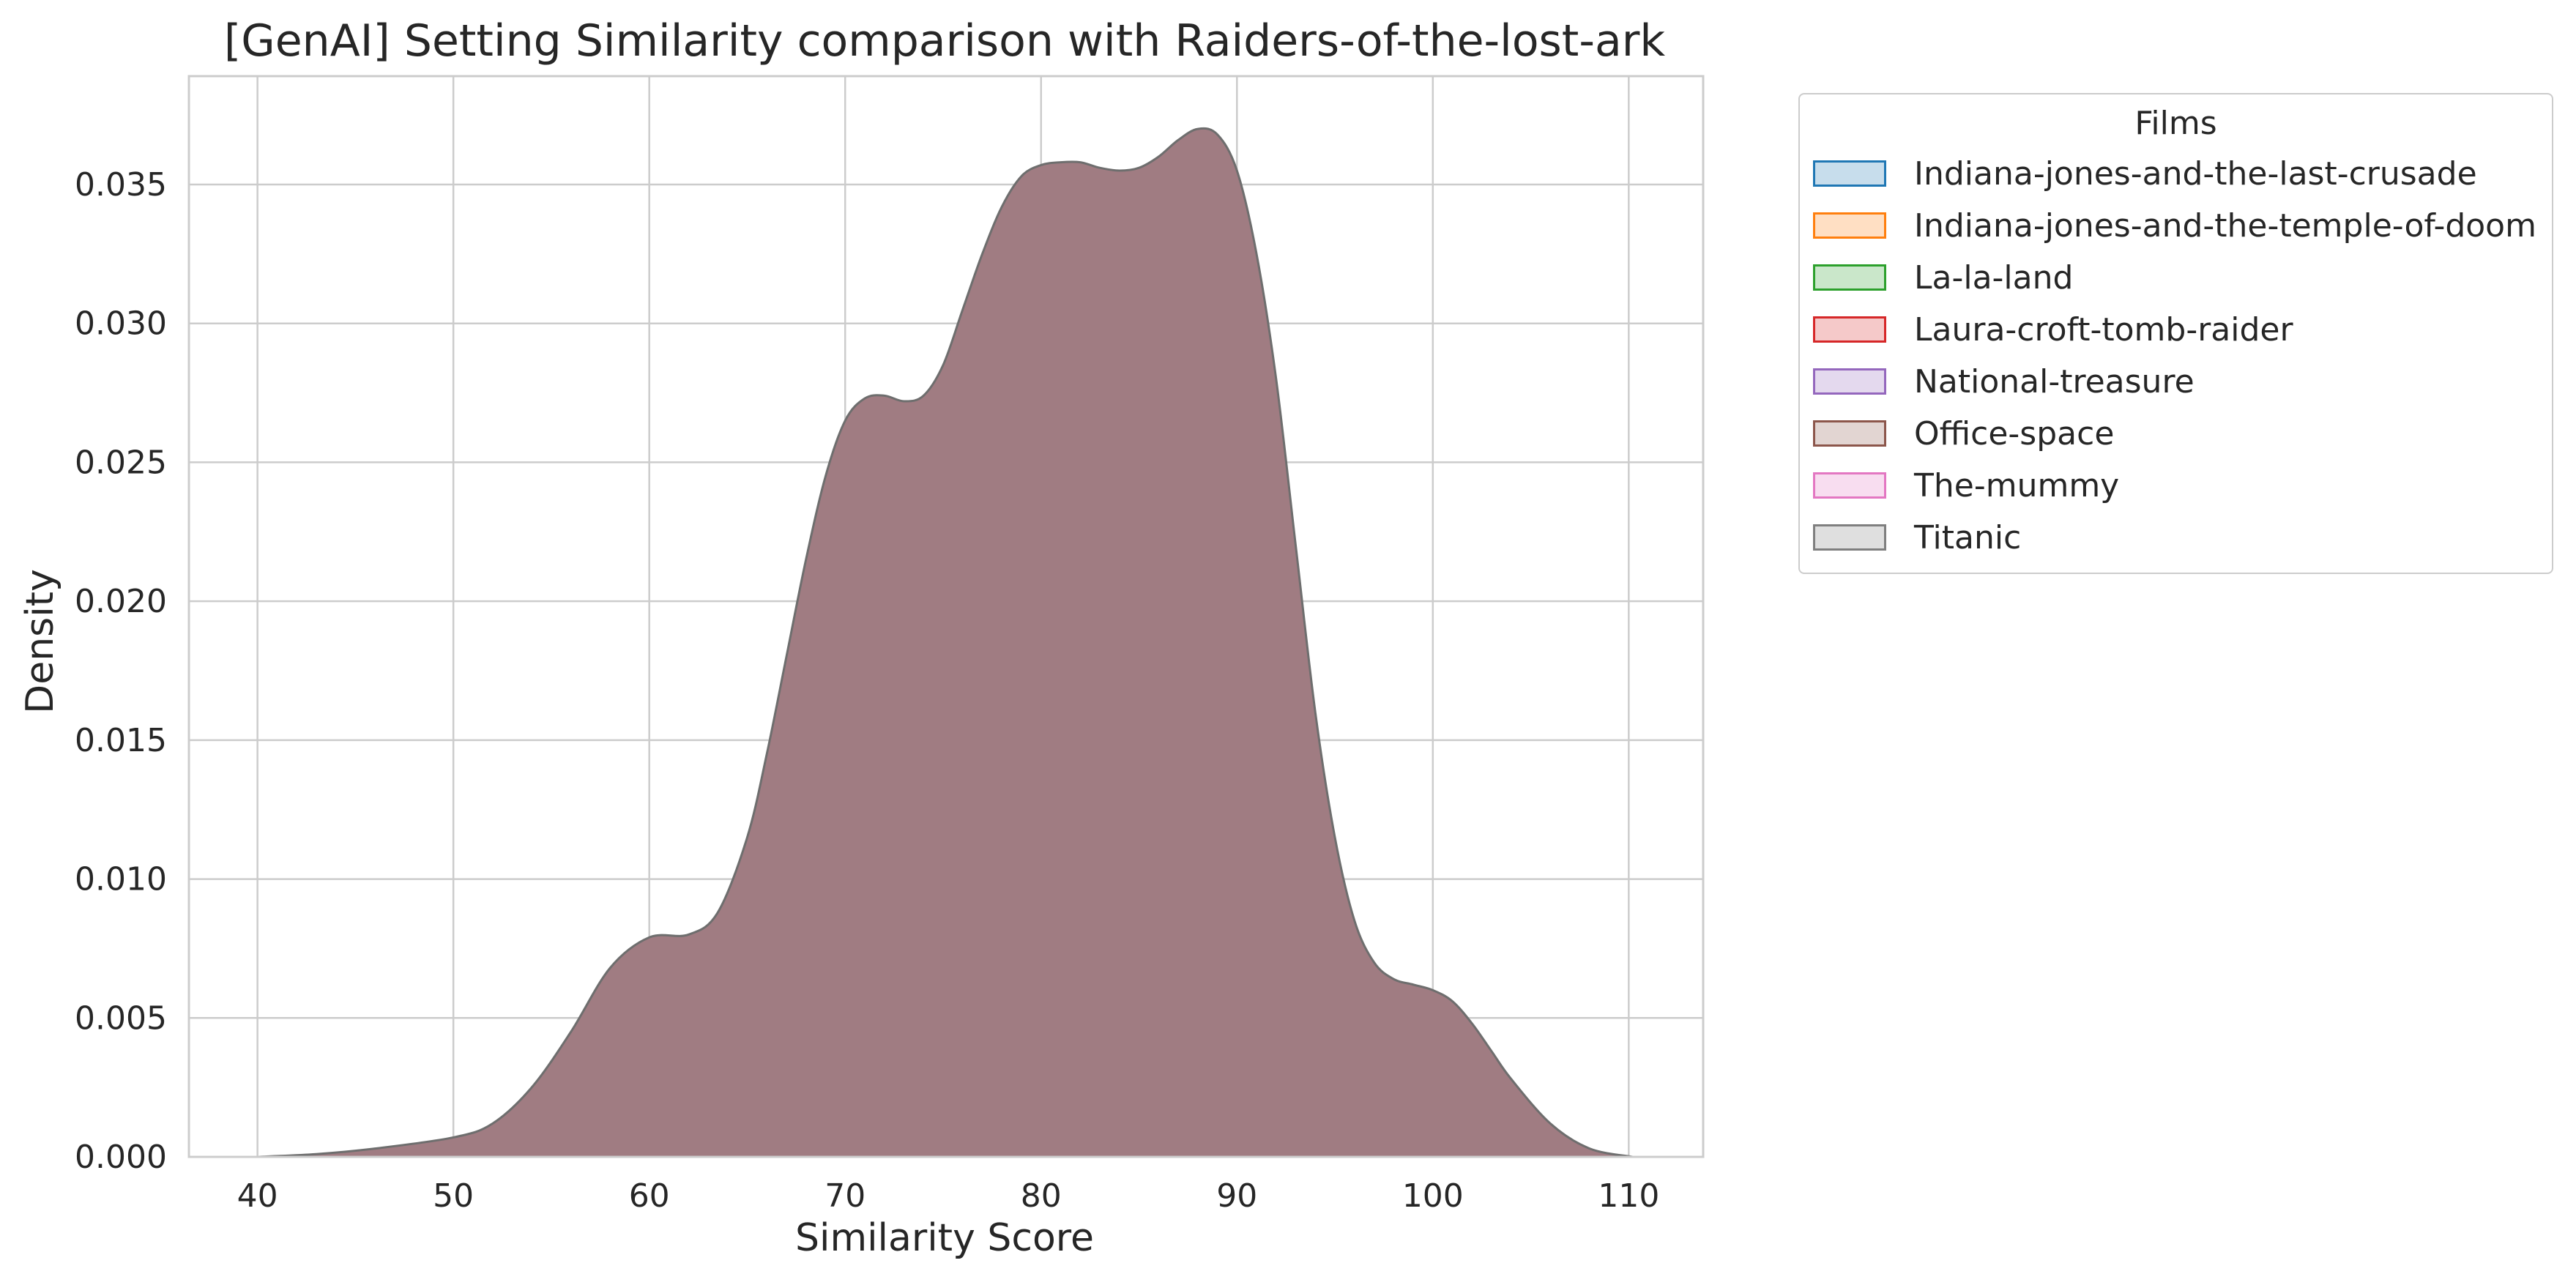 The width and height of the screenshot is (2576, 1285). I want to click on x-tick-label: 60, so click(649, 1196).